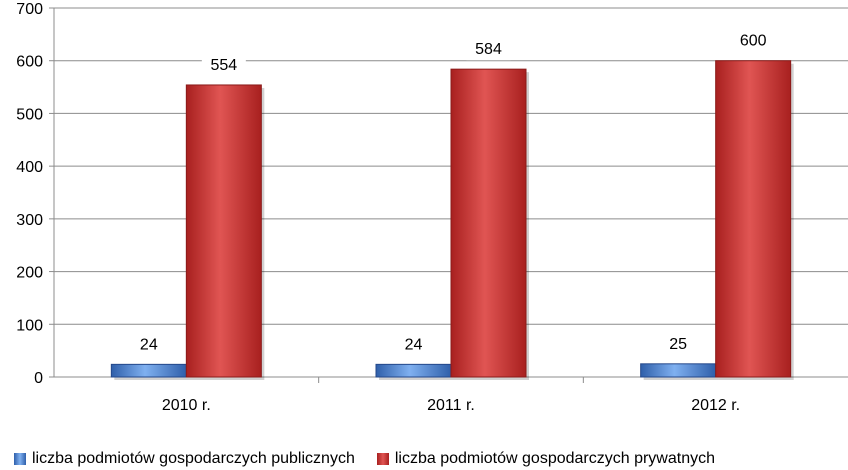 The image size is (848, 470). What do you see at coordinates (29, 325) in the screenshot?
I see `y-tick-label: 100` at bounding box center [29, 325].